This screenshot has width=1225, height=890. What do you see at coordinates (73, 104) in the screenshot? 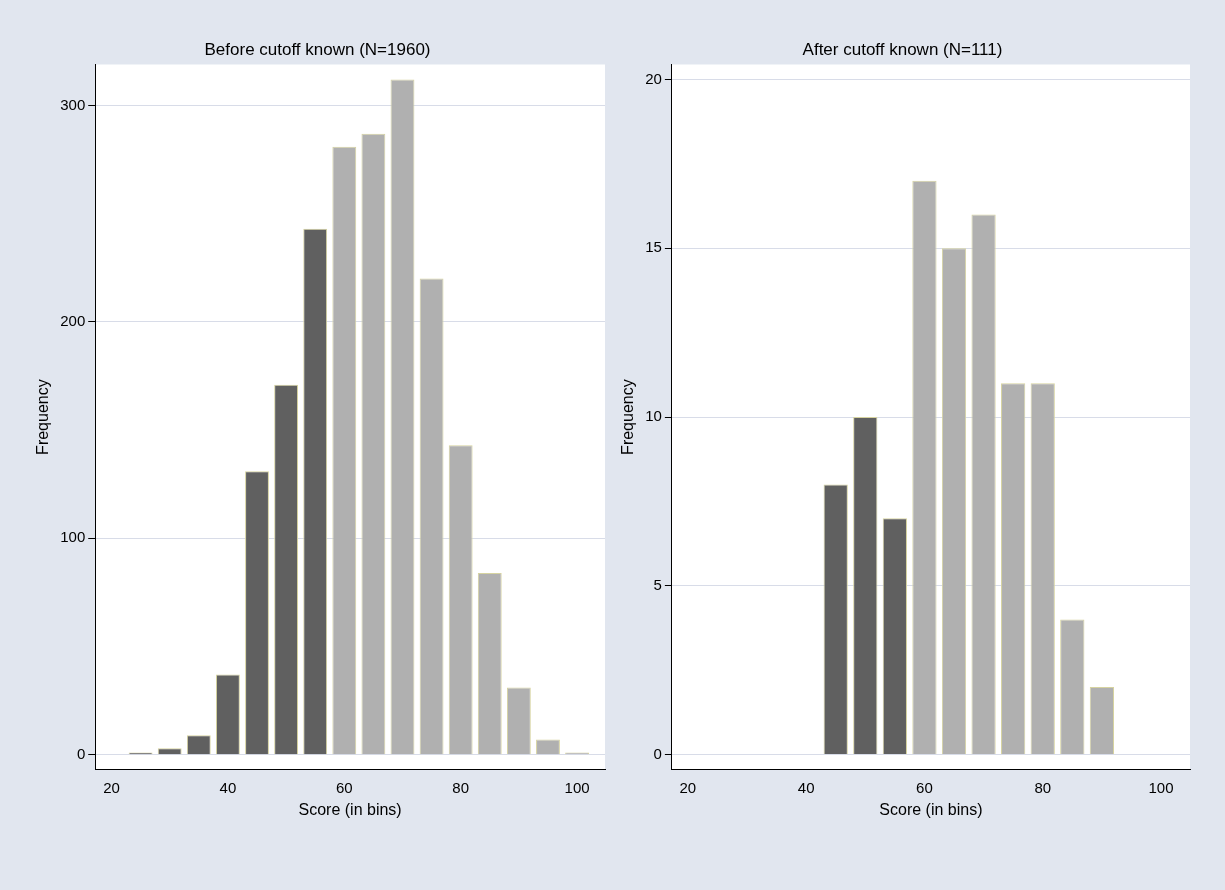
I see `y-tick-label: 300` at bounding box center [73, 104].